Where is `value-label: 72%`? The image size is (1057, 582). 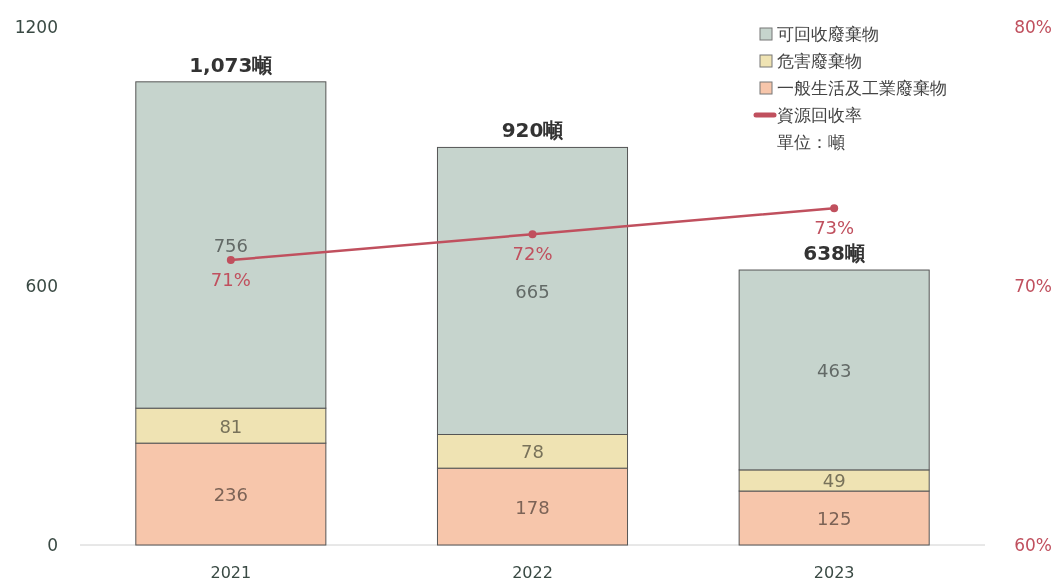
value-label: 72% is located at coordinates (532, 254).